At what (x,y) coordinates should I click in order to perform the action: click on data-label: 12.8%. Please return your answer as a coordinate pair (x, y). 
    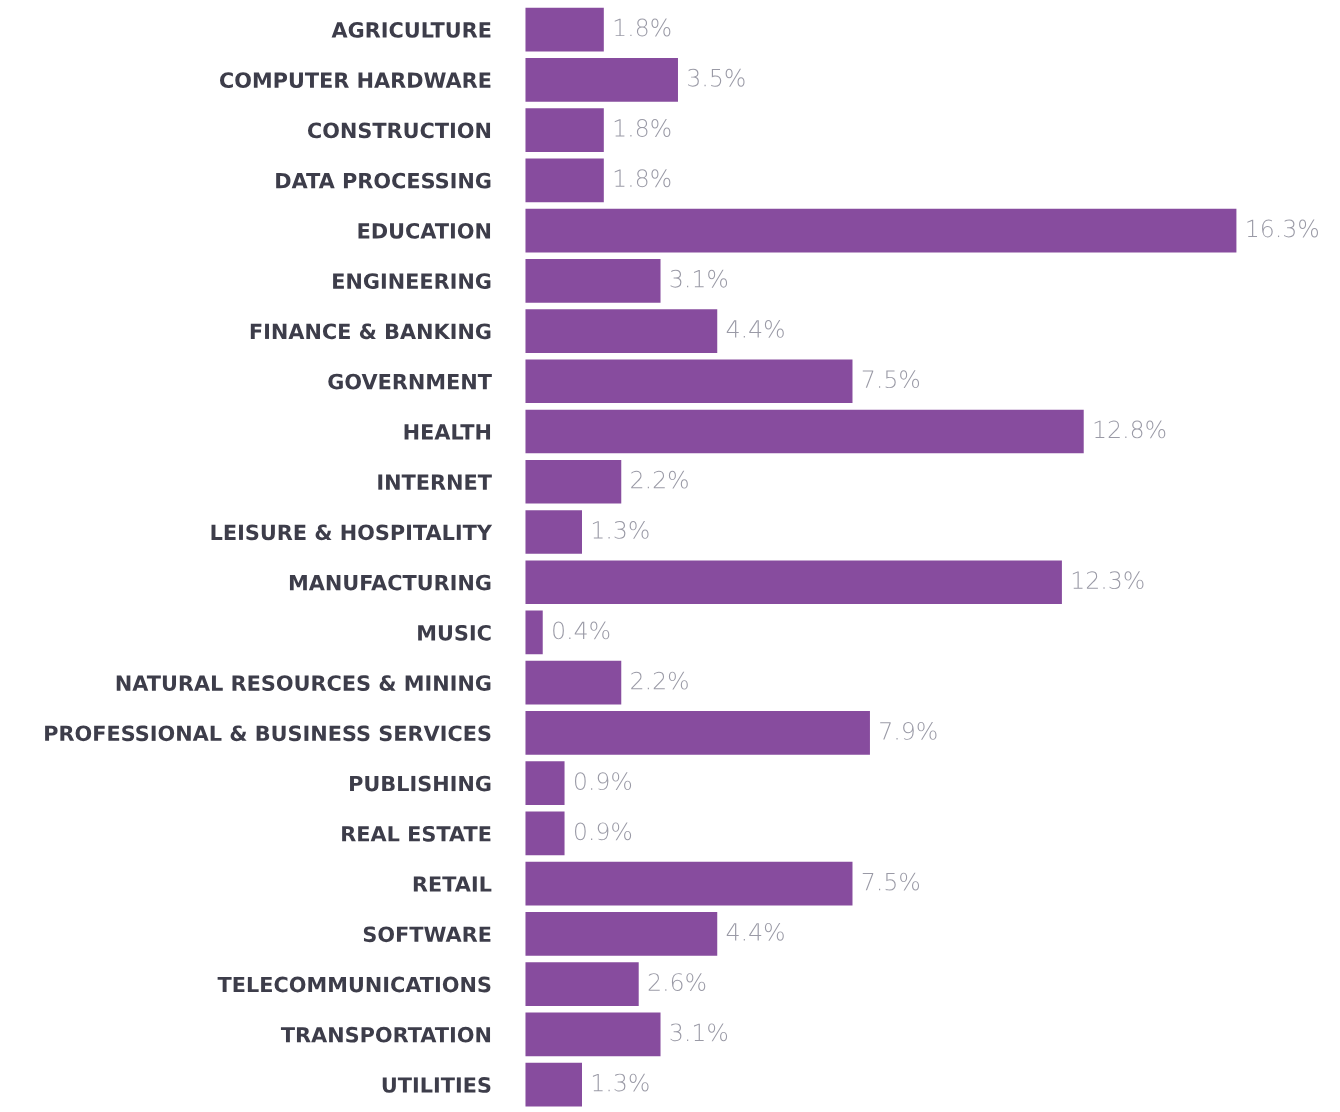
    Looking at the image, I should click on (1130, 429).